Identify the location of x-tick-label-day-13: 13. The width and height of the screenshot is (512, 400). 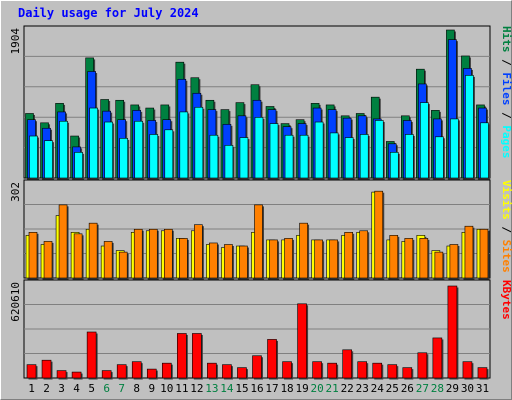
(211, 388).